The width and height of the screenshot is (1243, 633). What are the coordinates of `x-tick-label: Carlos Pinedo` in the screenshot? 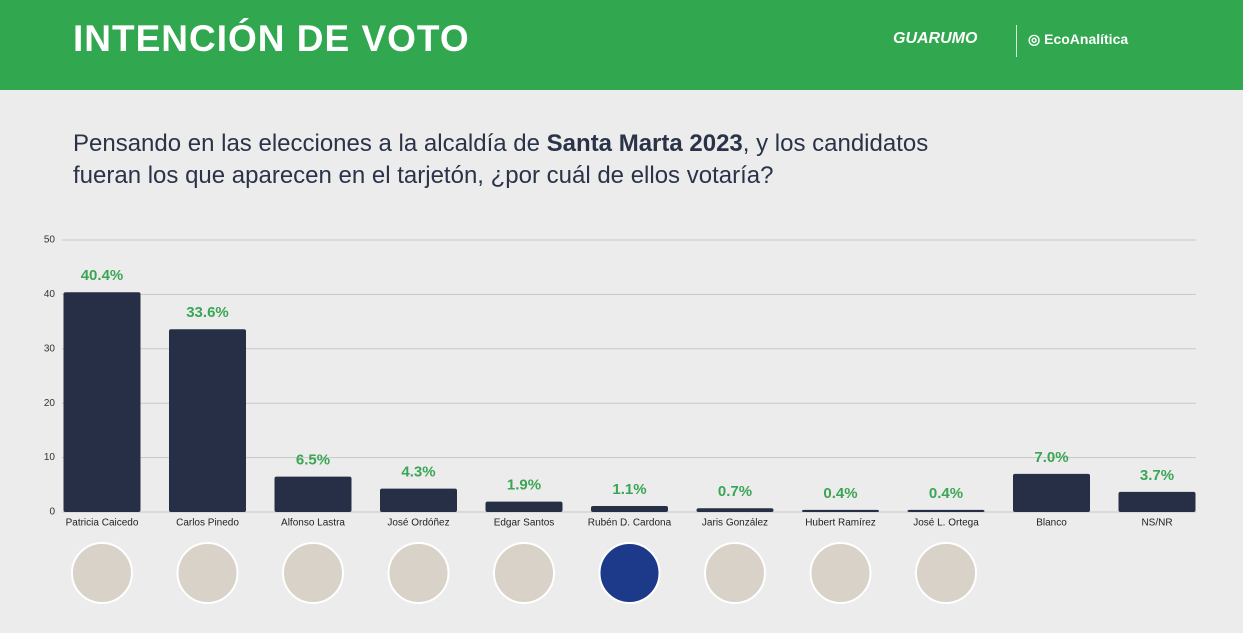 It's located at (207, 523).